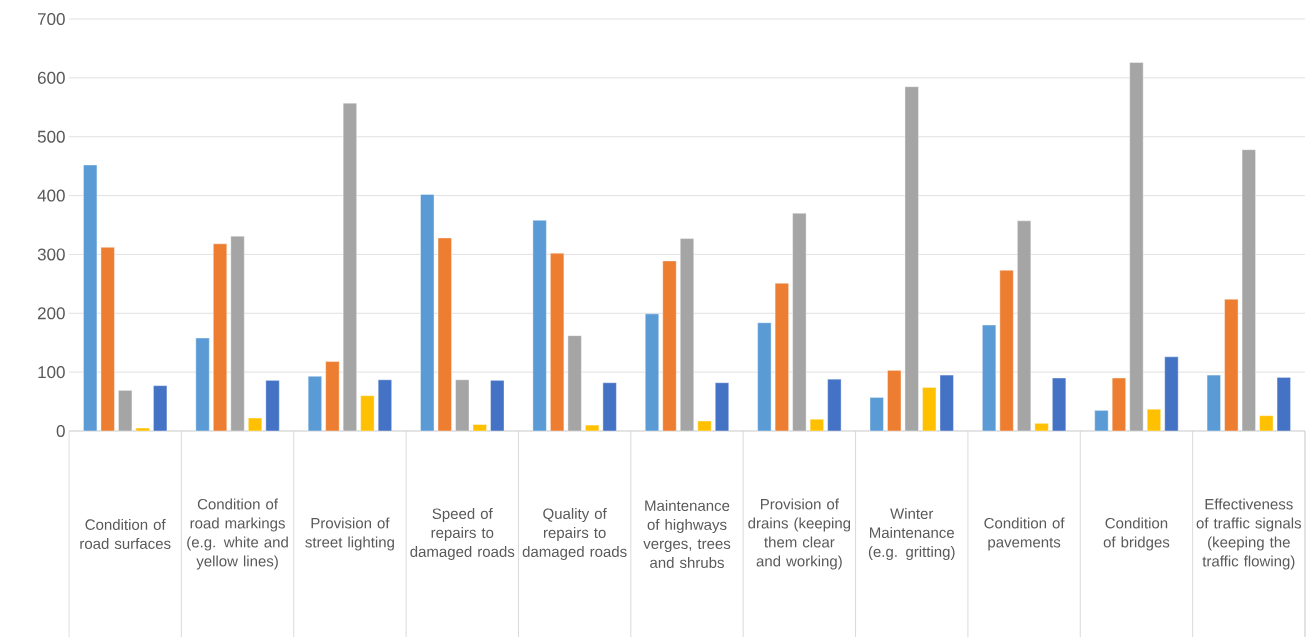 The image size is (1309, 637). Describe the element at coordinates (911, 534) in the screenshot. I see `x-tick-label: Winter Maintenance (e.g. gritting)` at that location.